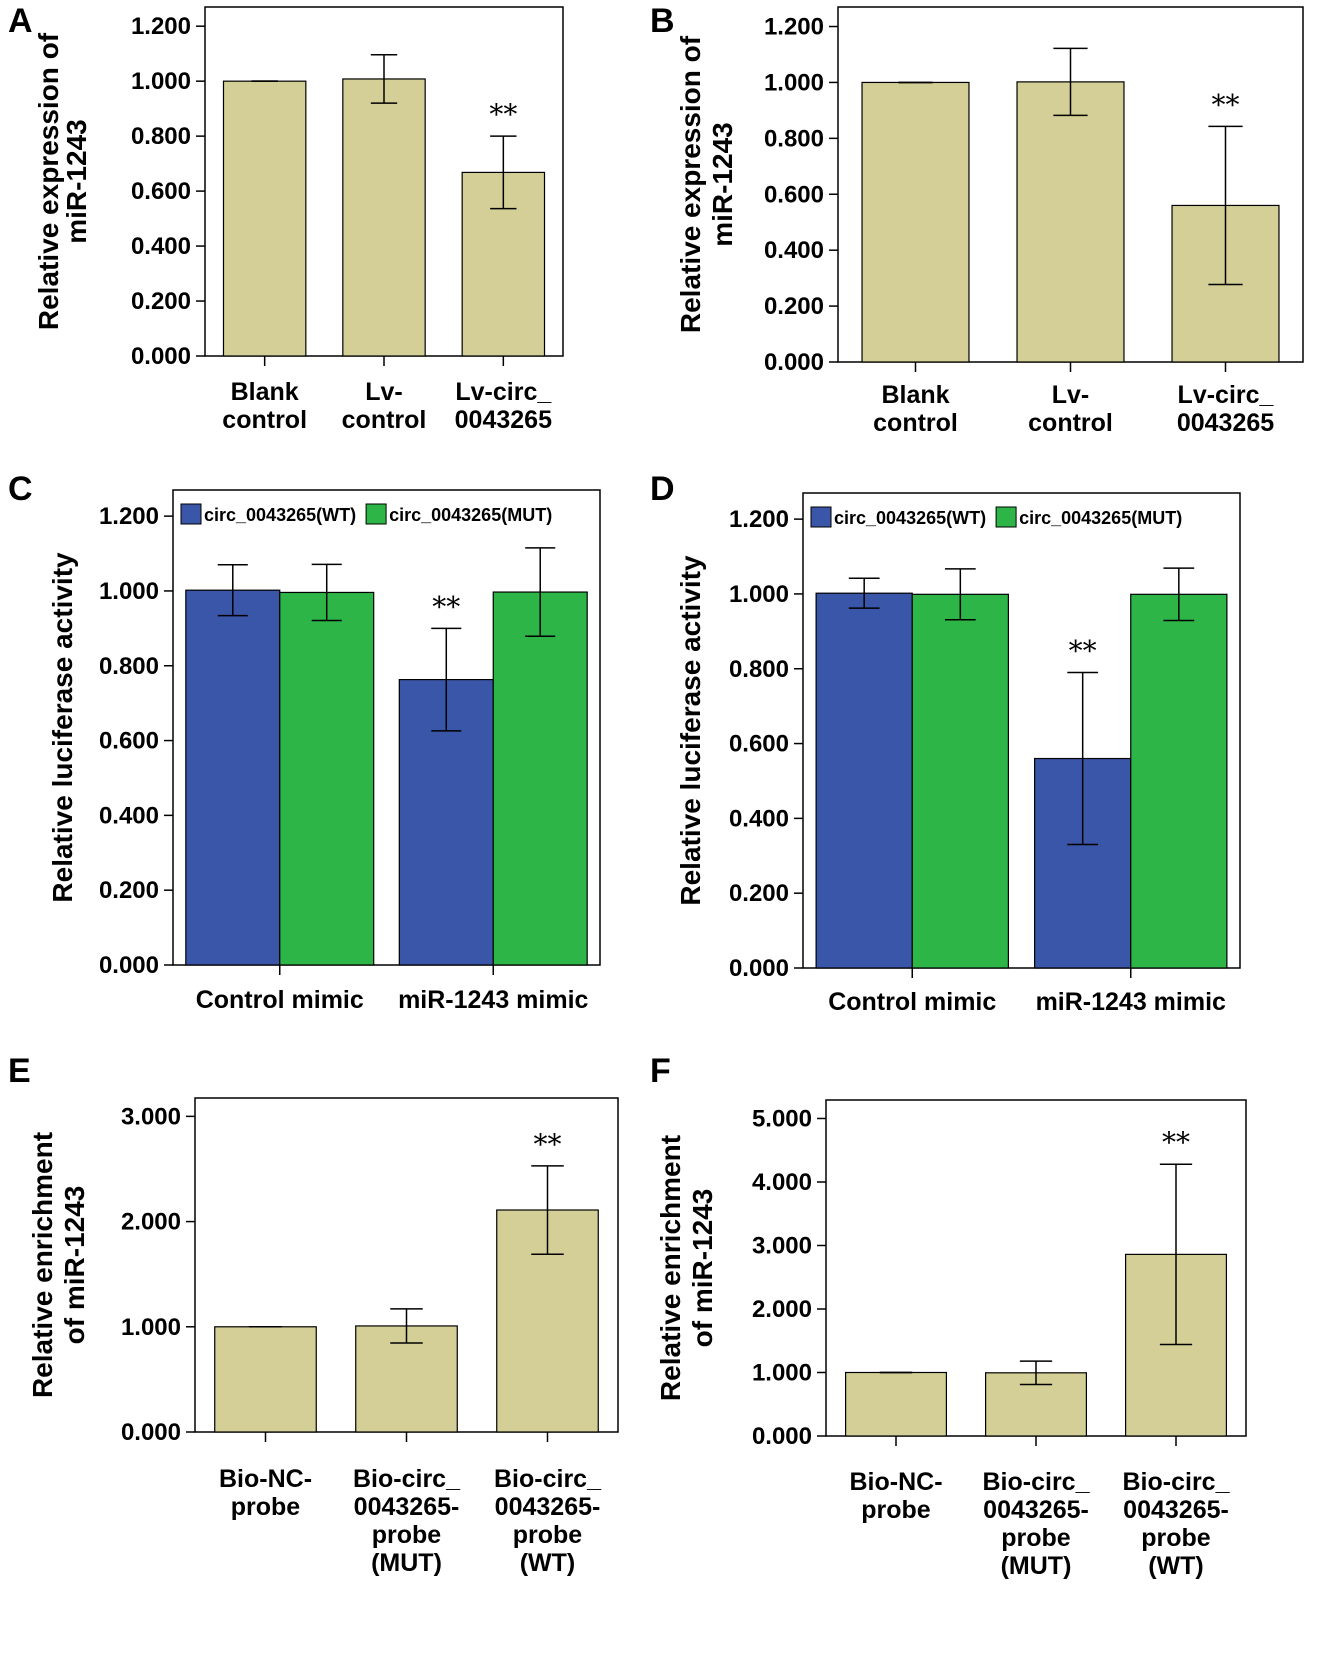 This screenshot has width=1319, height=1670. Describe the element at coordinates (702, 1268) in the screenshot. I see `y-axis-label: of miR-1243` at that location.